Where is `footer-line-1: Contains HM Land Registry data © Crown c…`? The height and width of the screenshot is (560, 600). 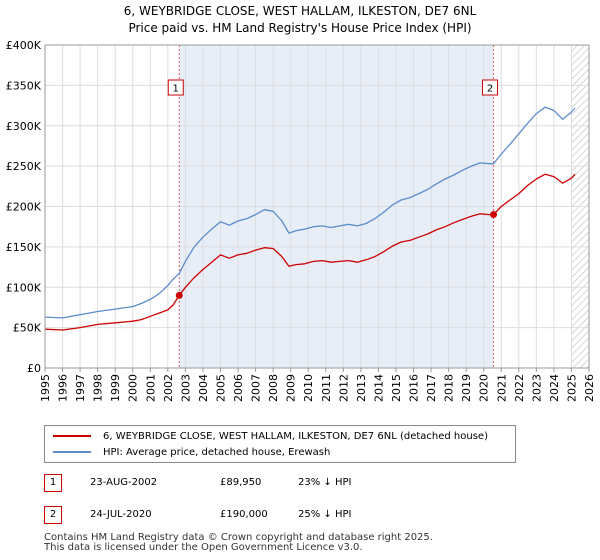
footer-line-1: Contains HM Land Registry data © Crown c… is located at coordinates (238, 537).